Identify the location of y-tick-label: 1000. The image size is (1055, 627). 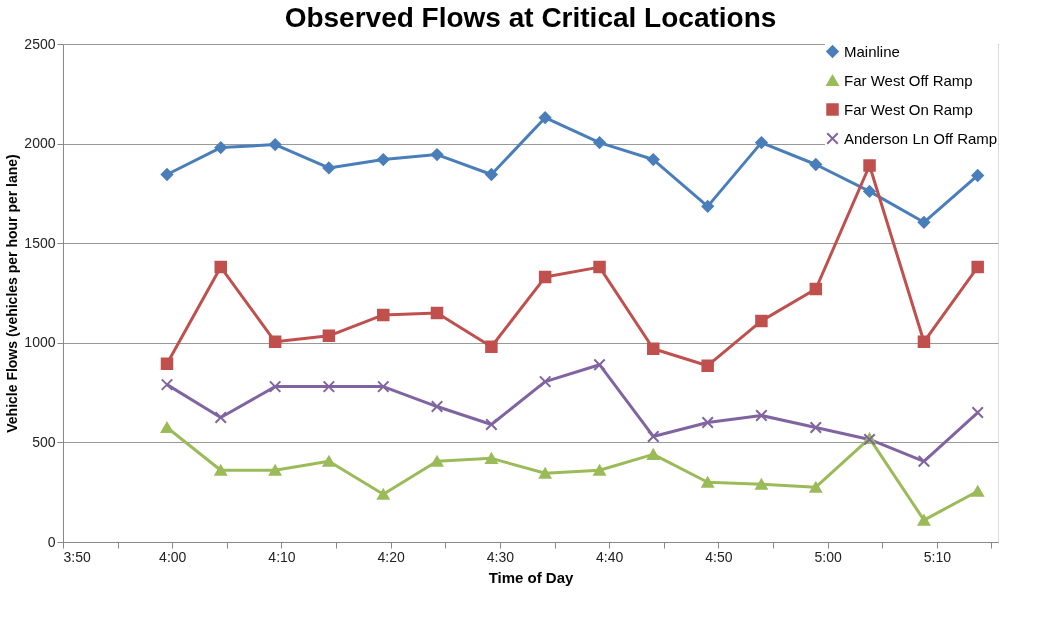
(40, 342).